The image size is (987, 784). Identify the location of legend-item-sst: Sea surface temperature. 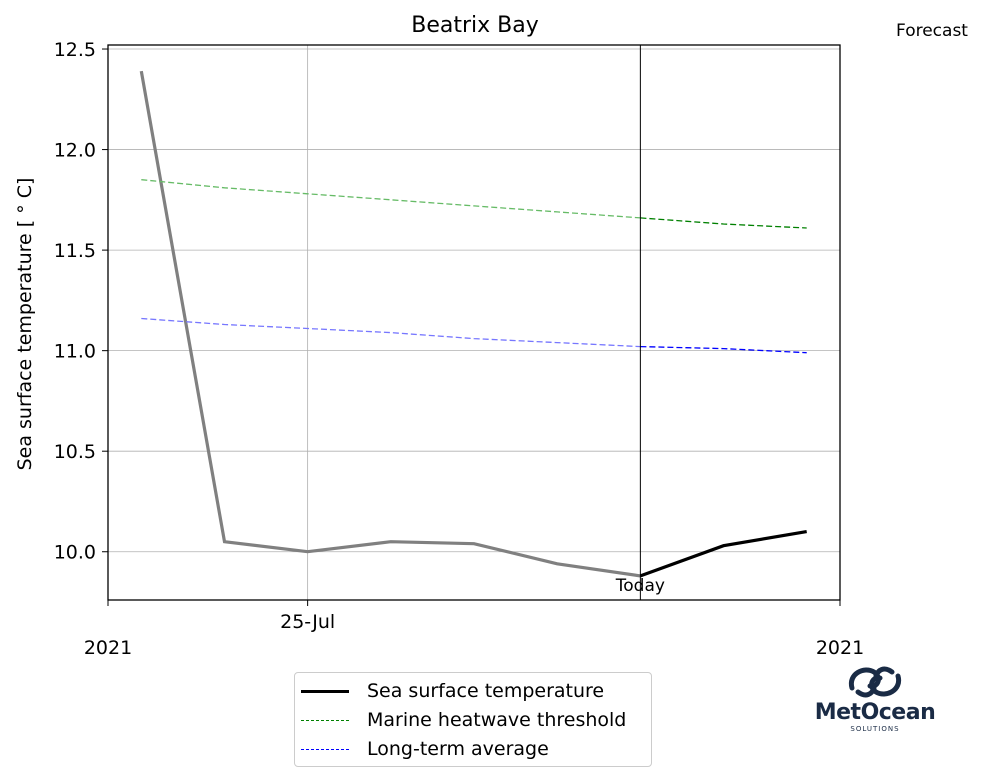
(452, 691).